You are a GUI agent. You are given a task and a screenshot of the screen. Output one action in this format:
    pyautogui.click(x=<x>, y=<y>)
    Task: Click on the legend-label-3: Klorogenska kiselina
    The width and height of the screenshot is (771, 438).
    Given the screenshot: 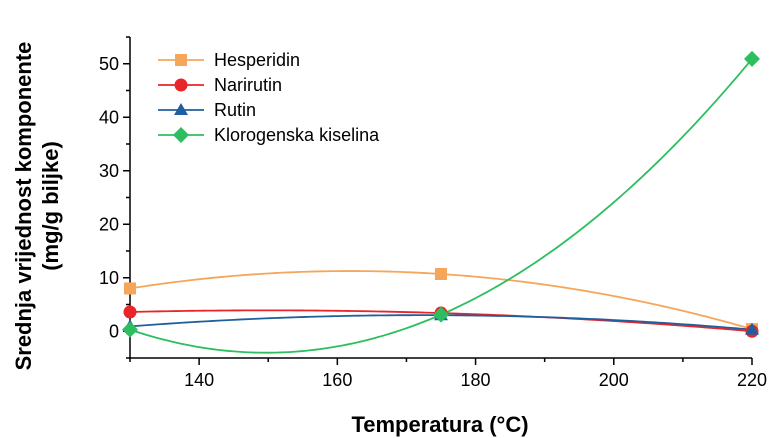 What is the action you would take?
    pyautogui.click(x=297, y=135)
    